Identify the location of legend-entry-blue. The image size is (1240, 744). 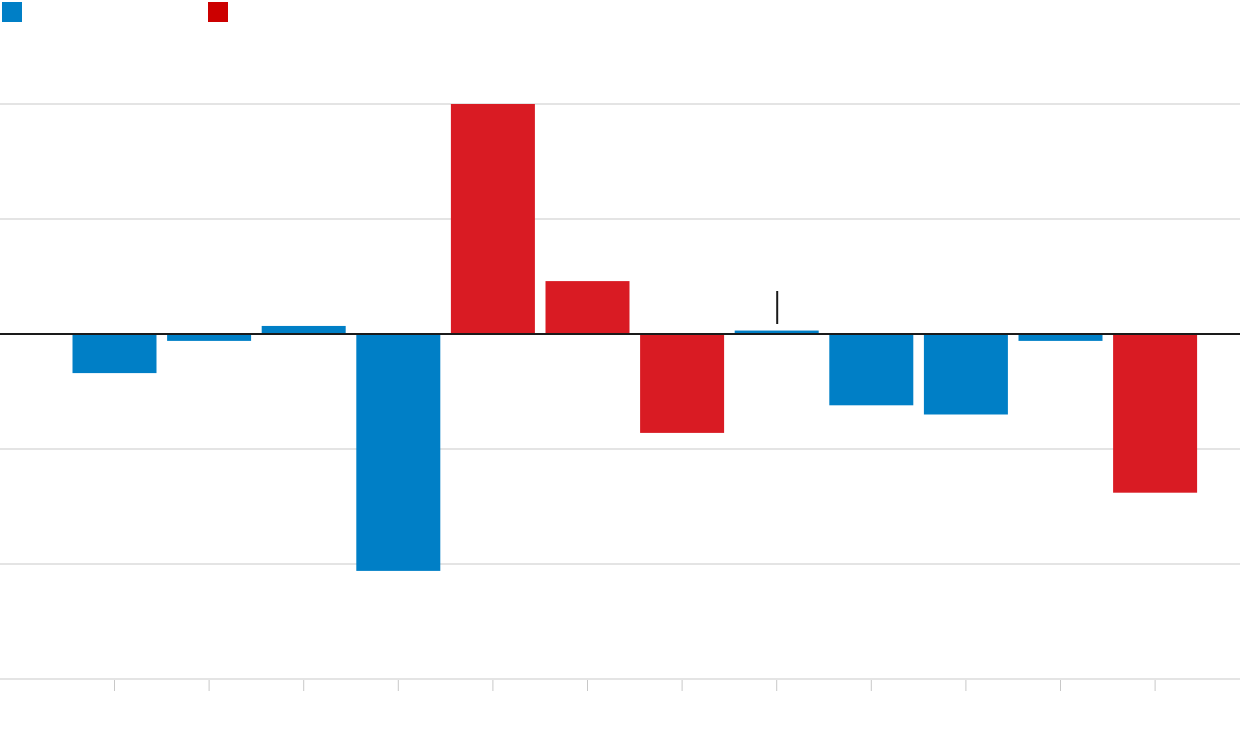
(15, 12).